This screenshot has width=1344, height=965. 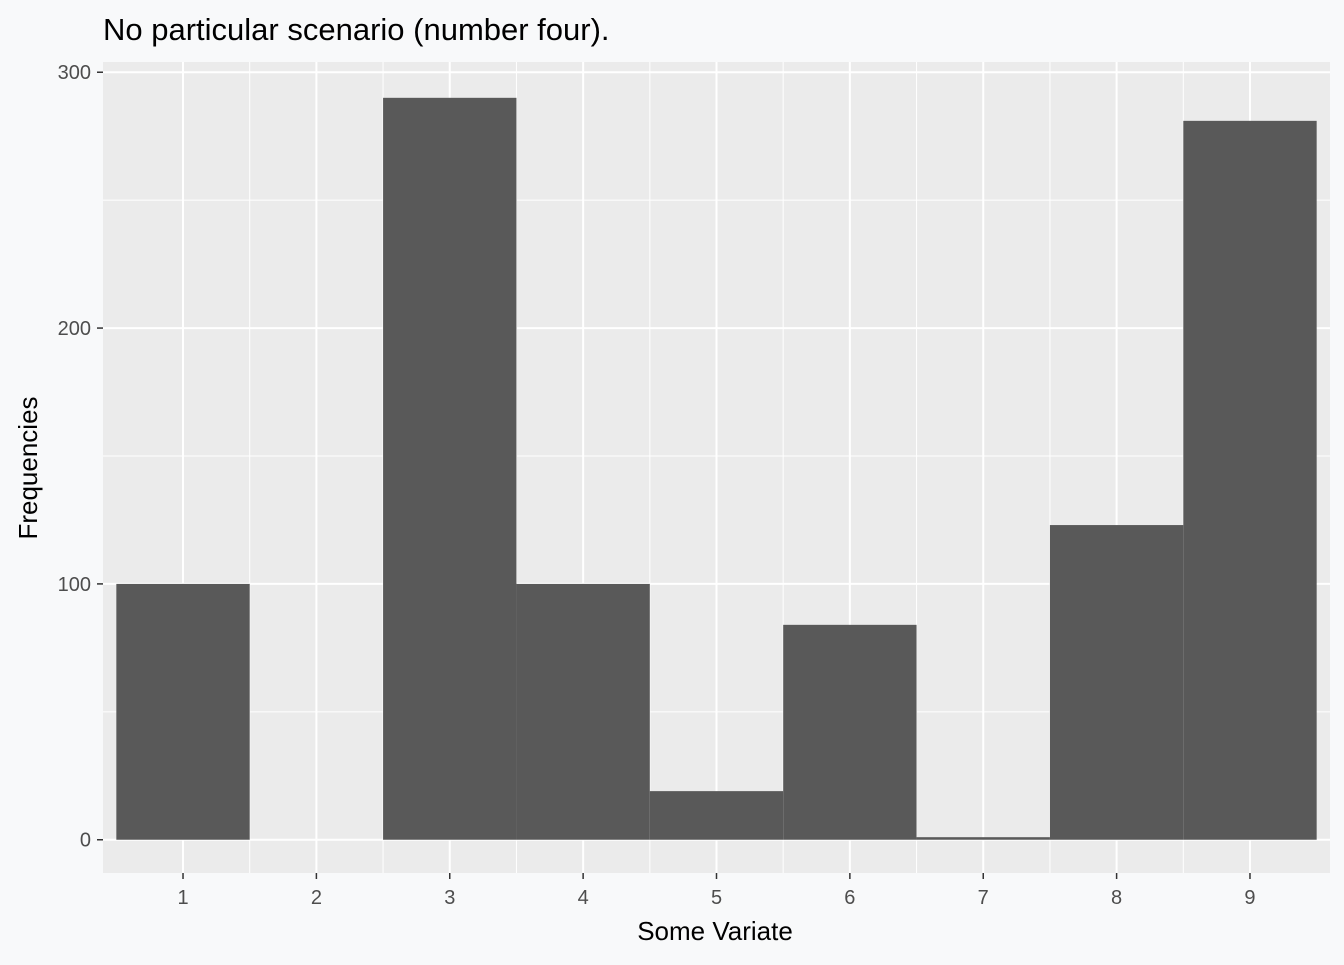 What do you see at coordinates (983, 898) in the screenshot?
I see `x-tick-label: 7` at bounding box center [983, 898].